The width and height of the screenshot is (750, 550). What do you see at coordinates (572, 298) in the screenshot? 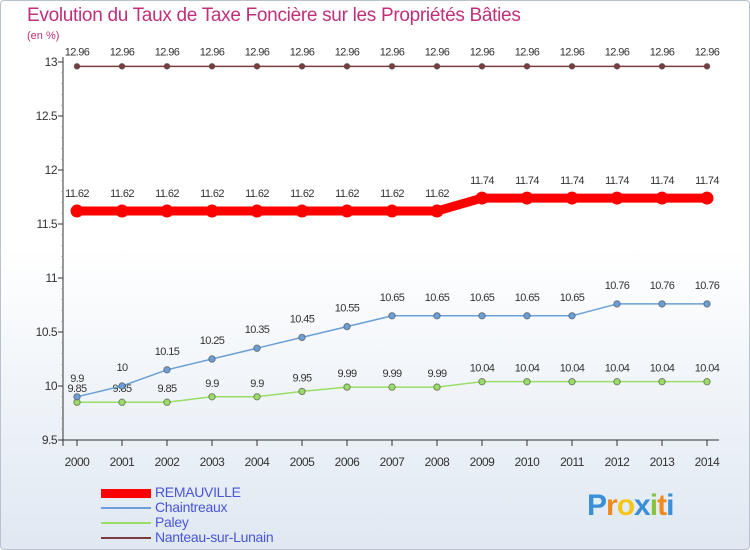
I see `data-label: 10.65` at bounding box center [572, 298].